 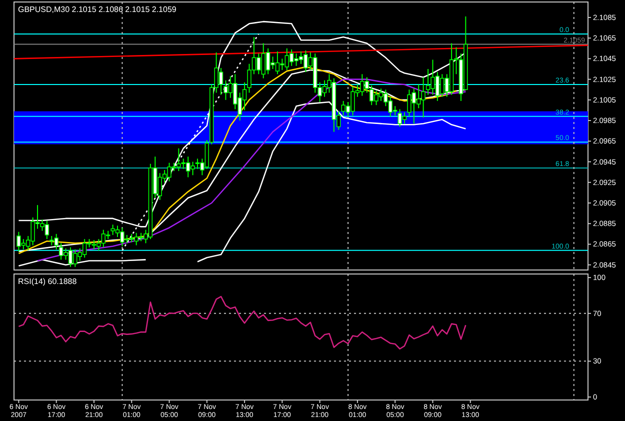 I want to click on chart-title: RSI(14) 60.1888, so click(x=48, y=281).